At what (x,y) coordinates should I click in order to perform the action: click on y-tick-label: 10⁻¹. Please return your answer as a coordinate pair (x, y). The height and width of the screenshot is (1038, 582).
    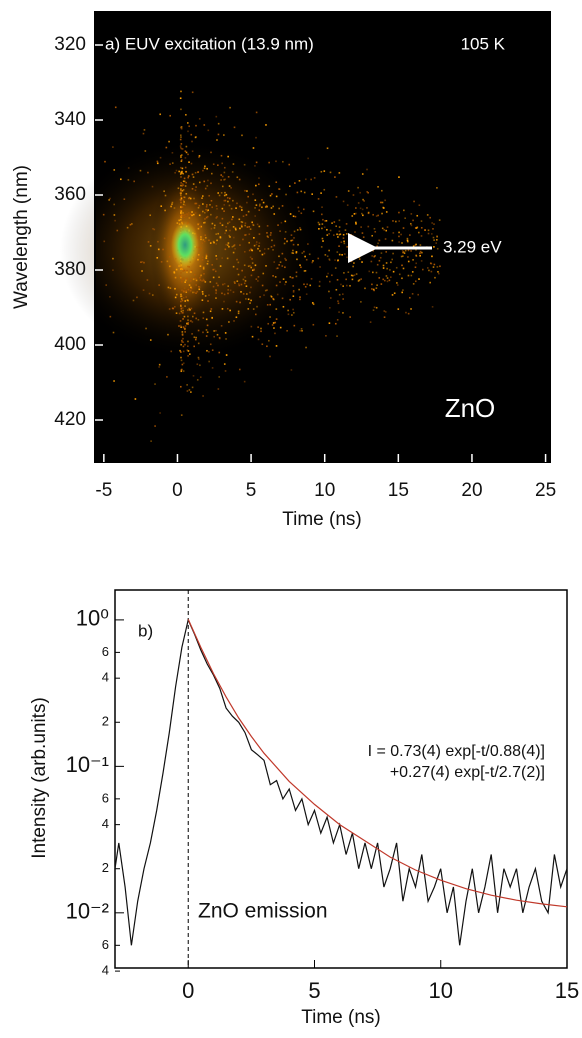
    Looking at the image, I should click on (87, 764).